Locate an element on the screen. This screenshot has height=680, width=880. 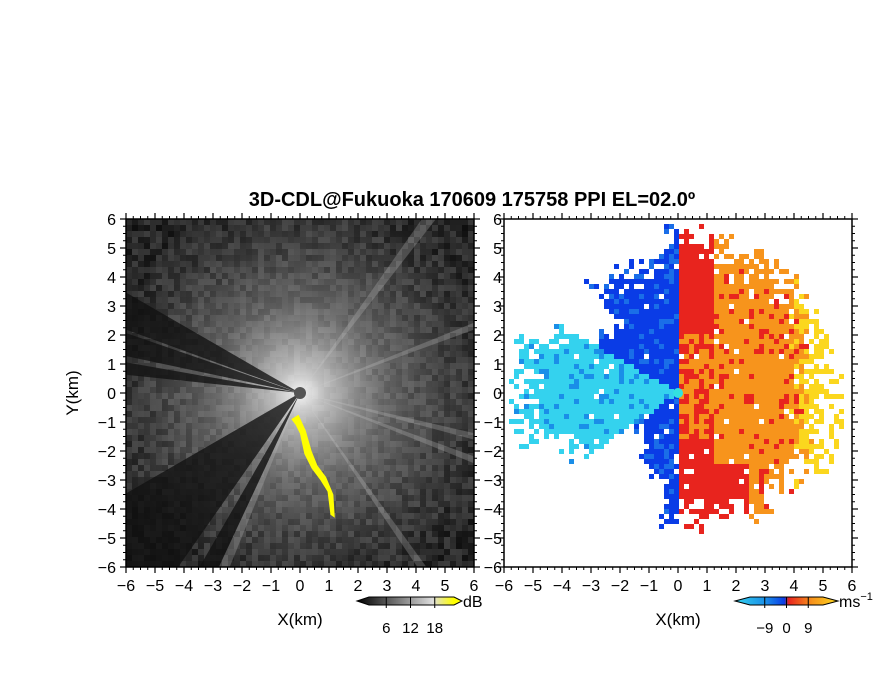
y-tick-label: 3 is located at coordinates (111, 307).